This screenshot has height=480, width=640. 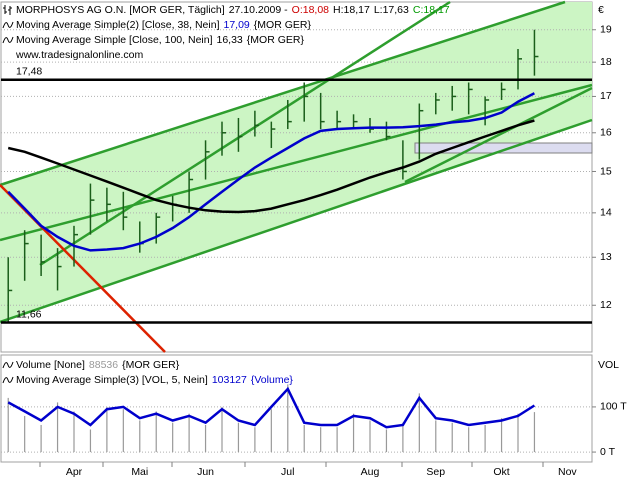 I want to click on x-tick-label: Mai, so click(x=139, y=472).